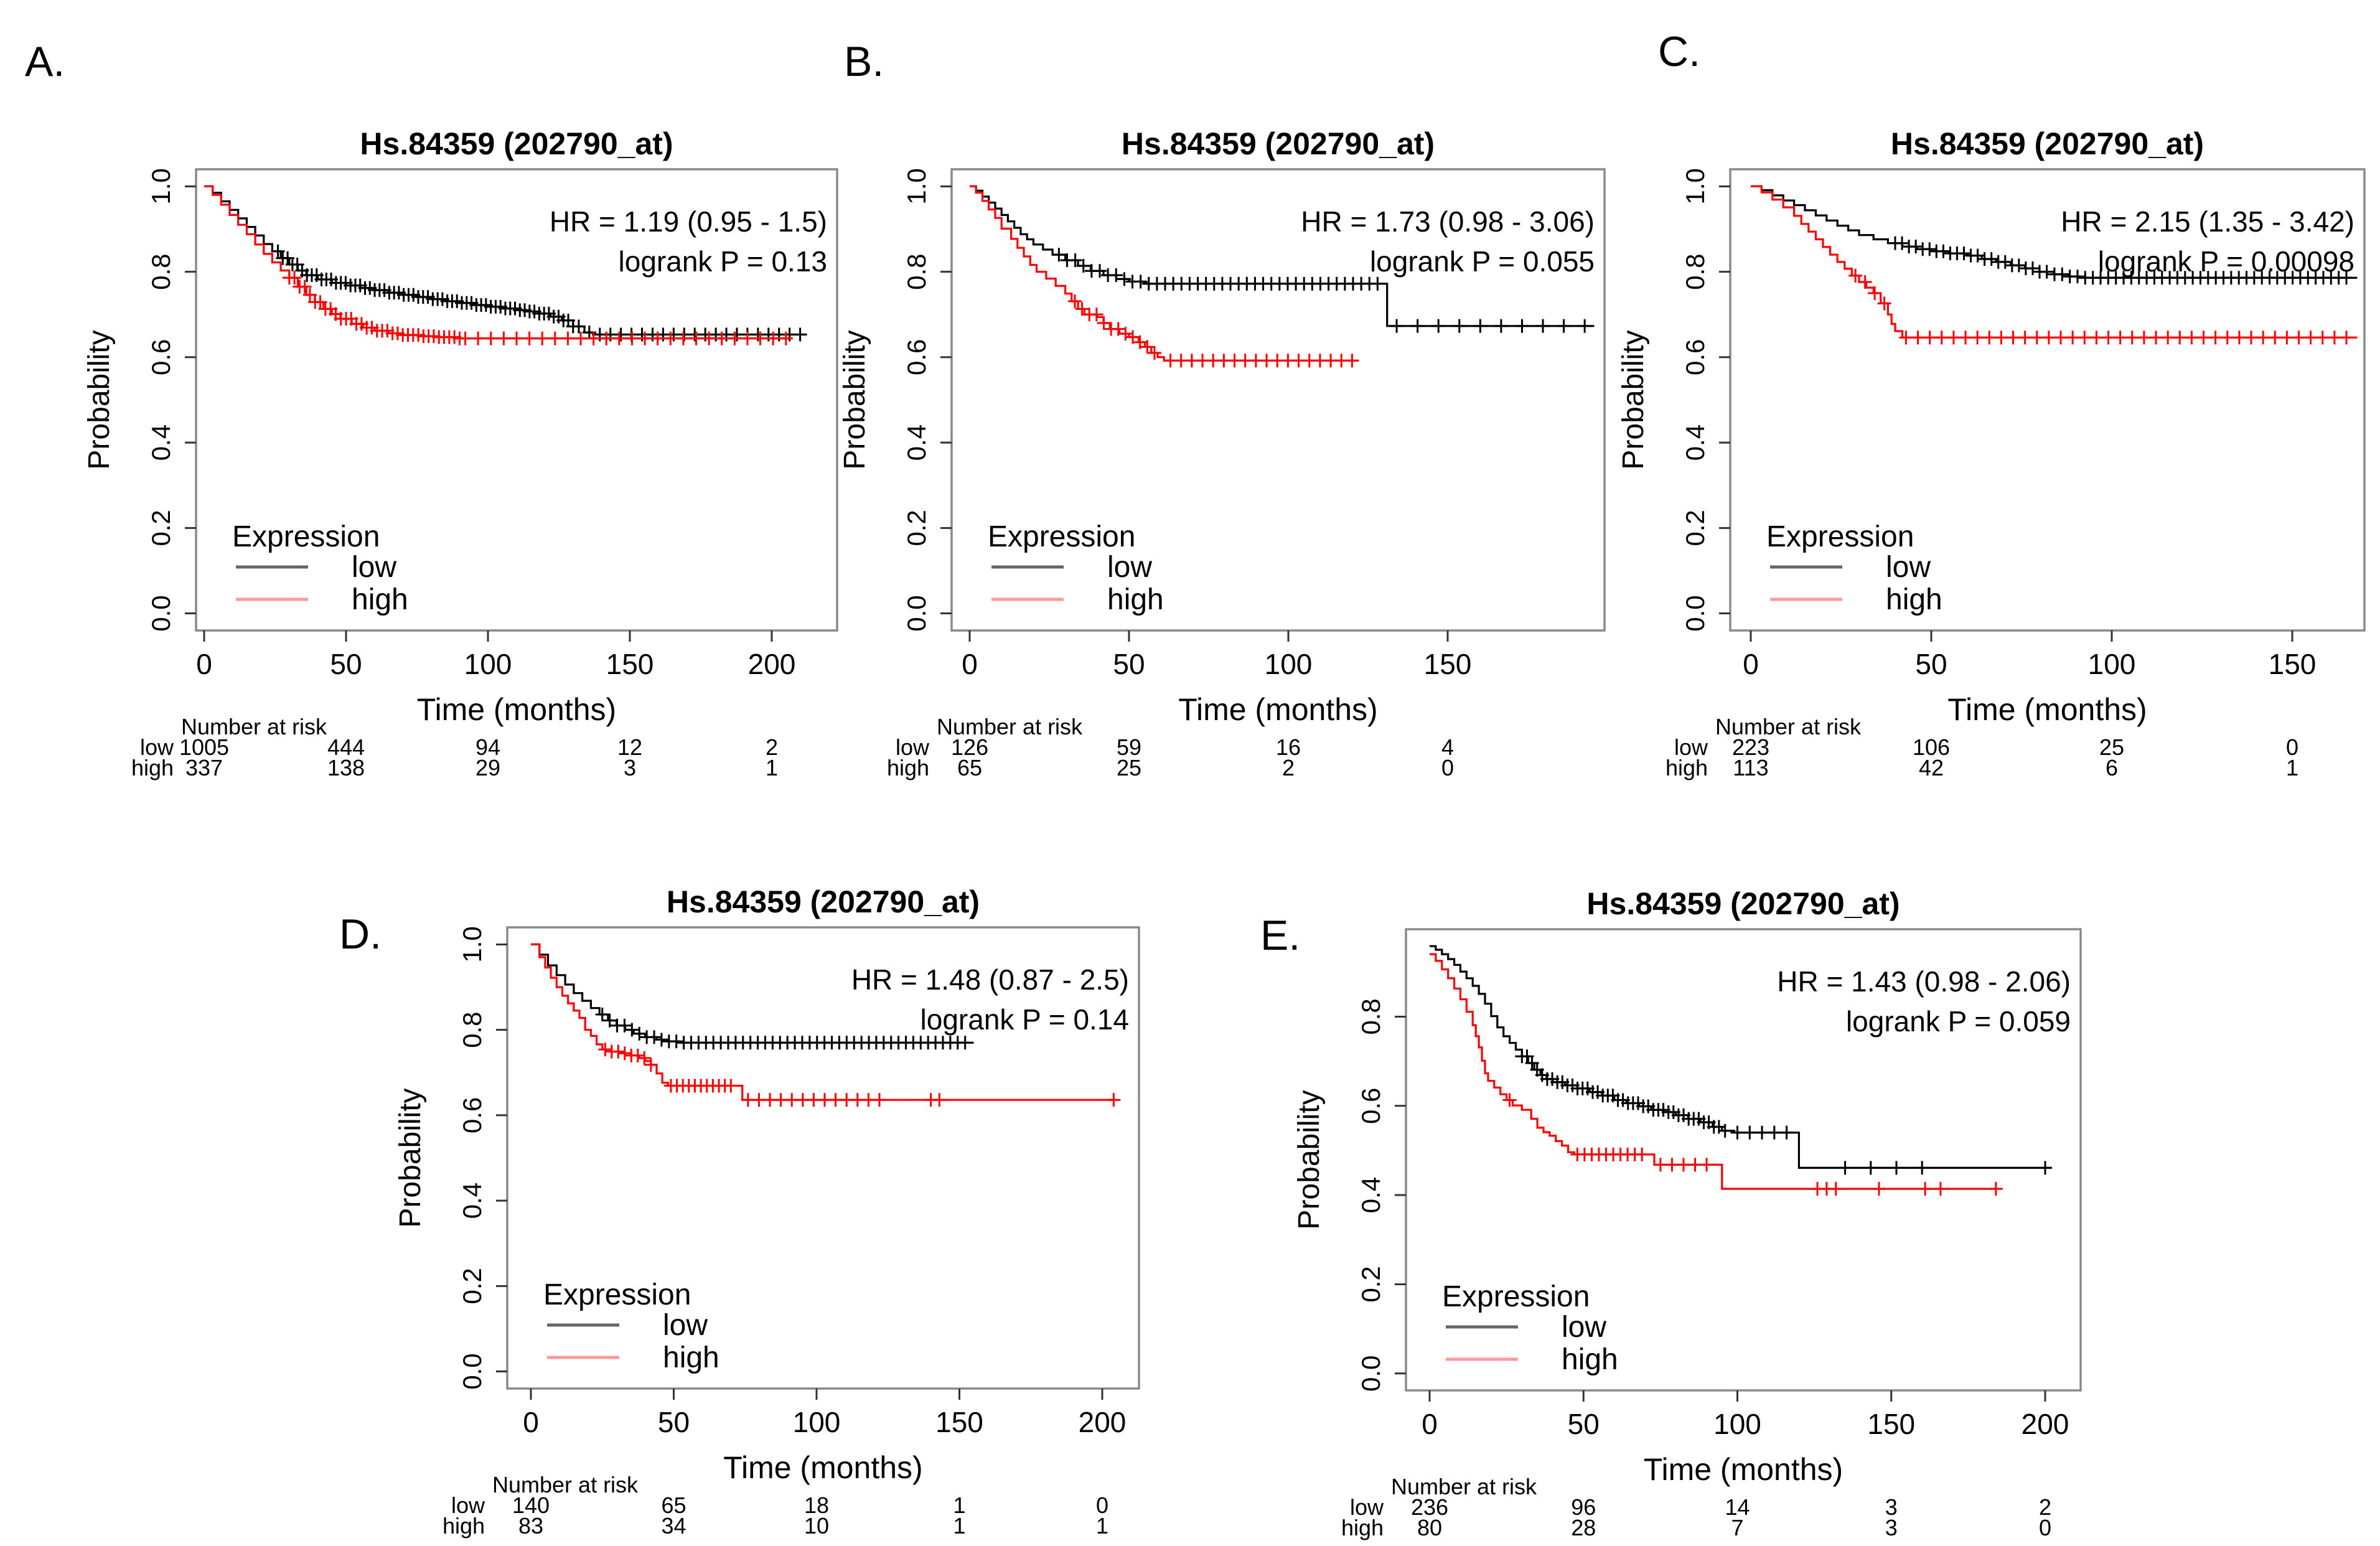 This screenshot has height=1546, width=2380. Describe the element at coordinates (817, 1505) in the screenshot. I see `risk-value: 18` at that location.